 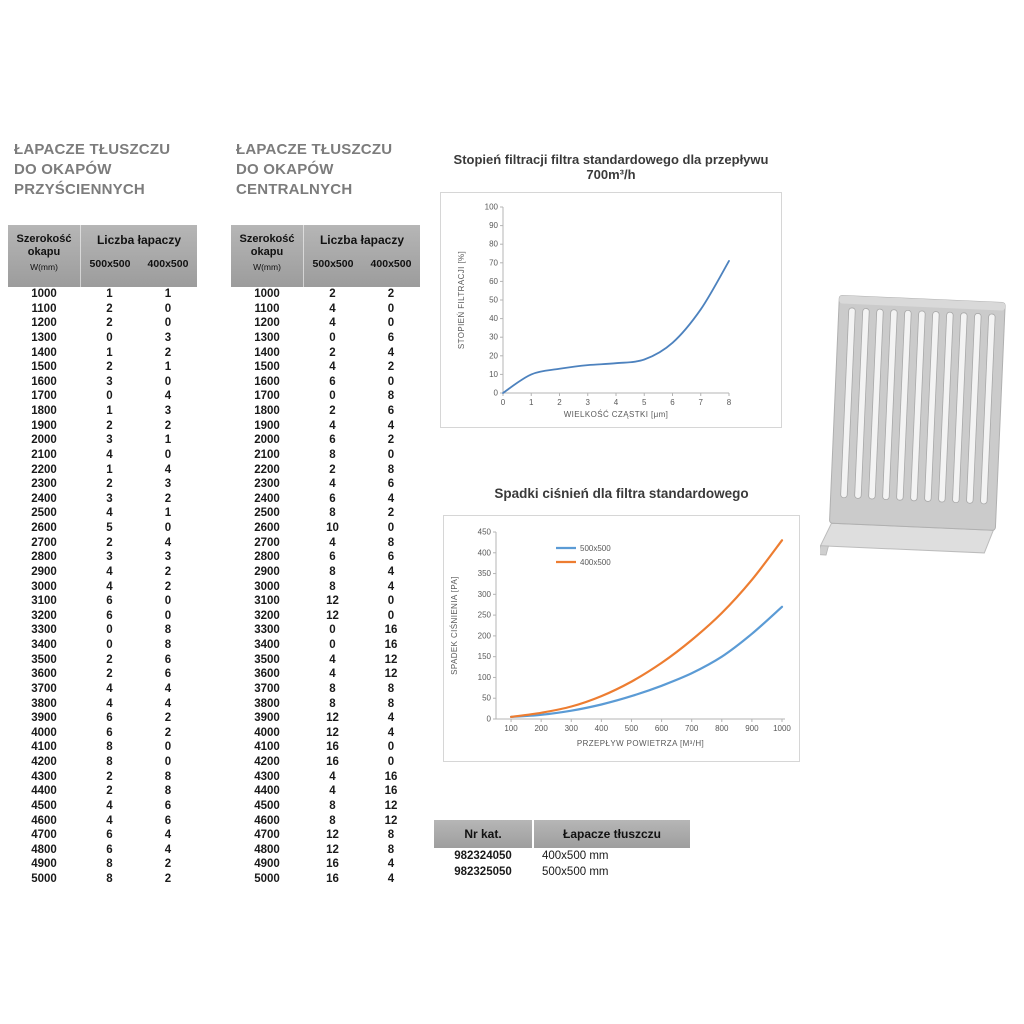 I want to click on table-row: 1700 0 4, so click(x=102, y=396).